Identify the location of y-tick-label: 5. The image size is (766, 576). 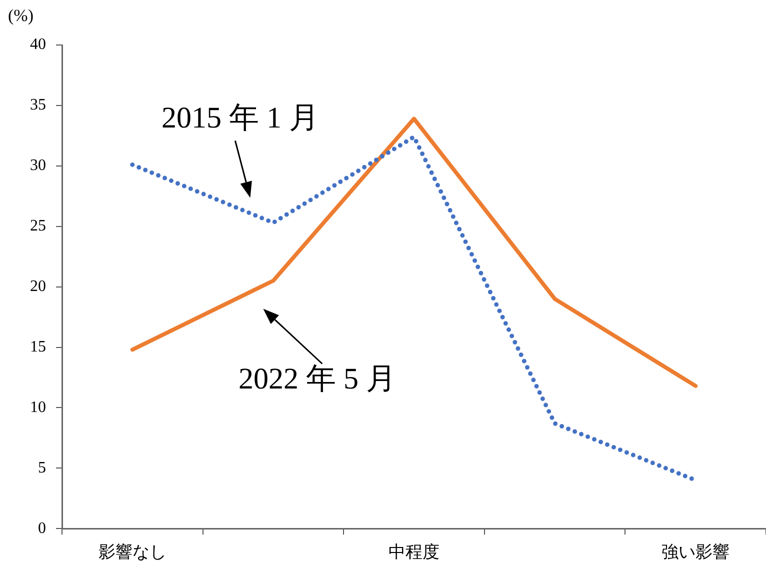
(42, 467).